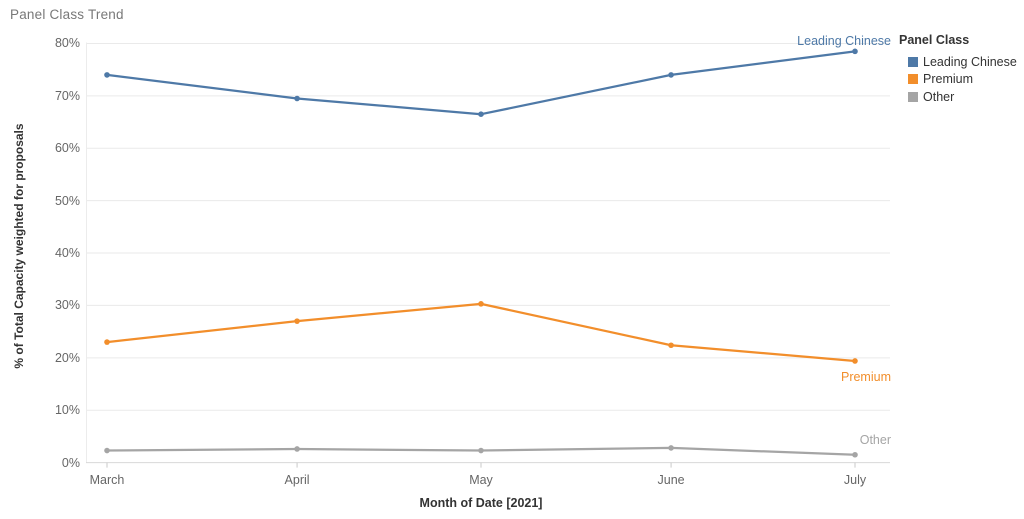 The height and width of the screenshot is (519, 1024). I want to click on legend-items: Leading Chinese Premium Other, so click(960, 79).